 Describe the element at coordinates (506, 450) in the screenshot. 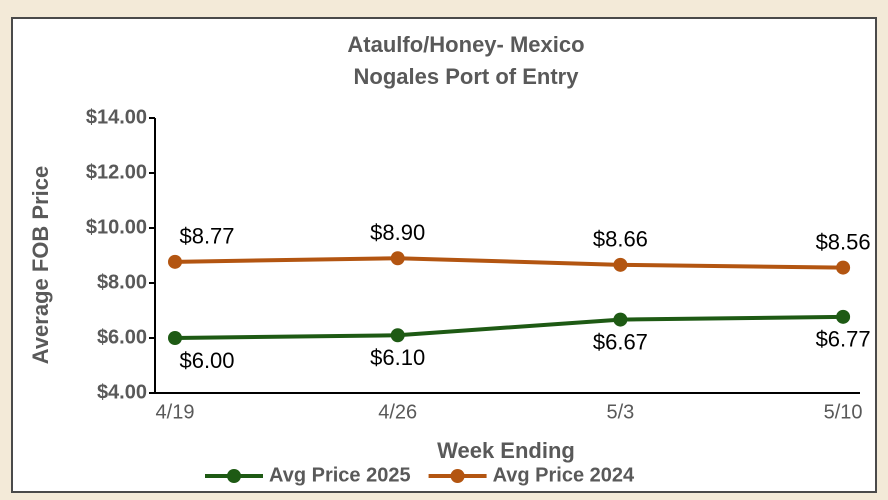

I see `x-axis-label: Week Ending` at that location.